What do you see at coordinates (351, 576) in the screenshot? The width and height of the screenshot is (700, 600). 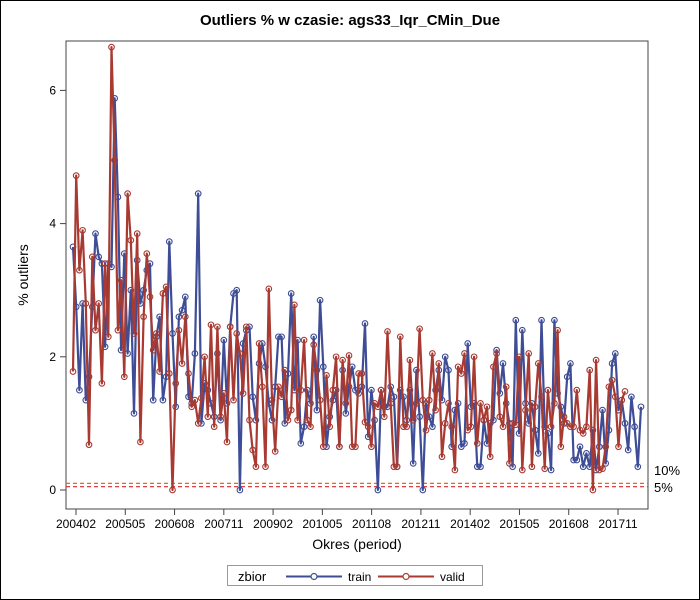 I see `legend-svg: zbior train valid` at bounding box center [351, 576].